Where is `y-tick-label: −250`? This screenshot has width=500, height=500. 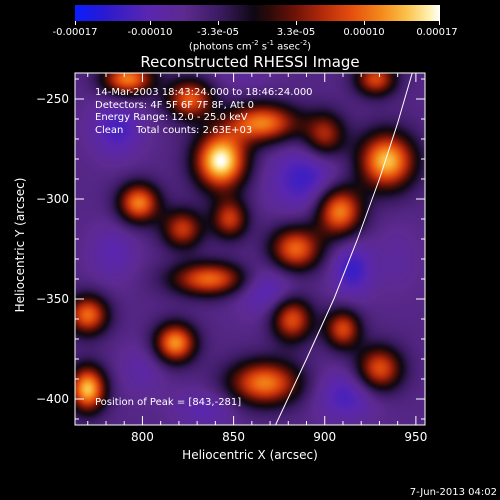 y-tick-label: −250 is located at coordinates (52, 99).